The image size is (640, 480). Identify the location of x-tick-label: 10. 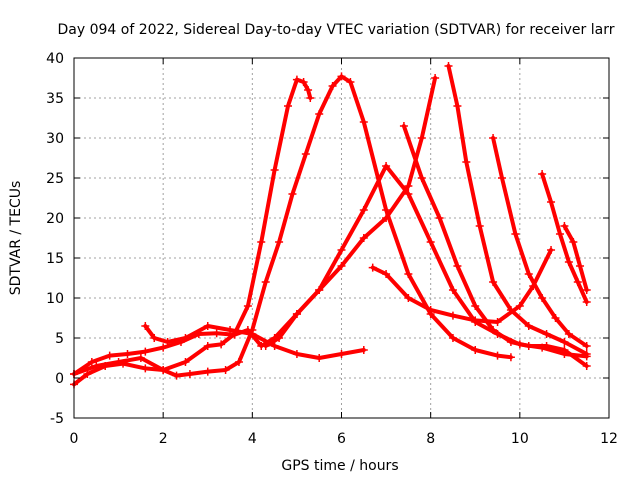
(520, 439).